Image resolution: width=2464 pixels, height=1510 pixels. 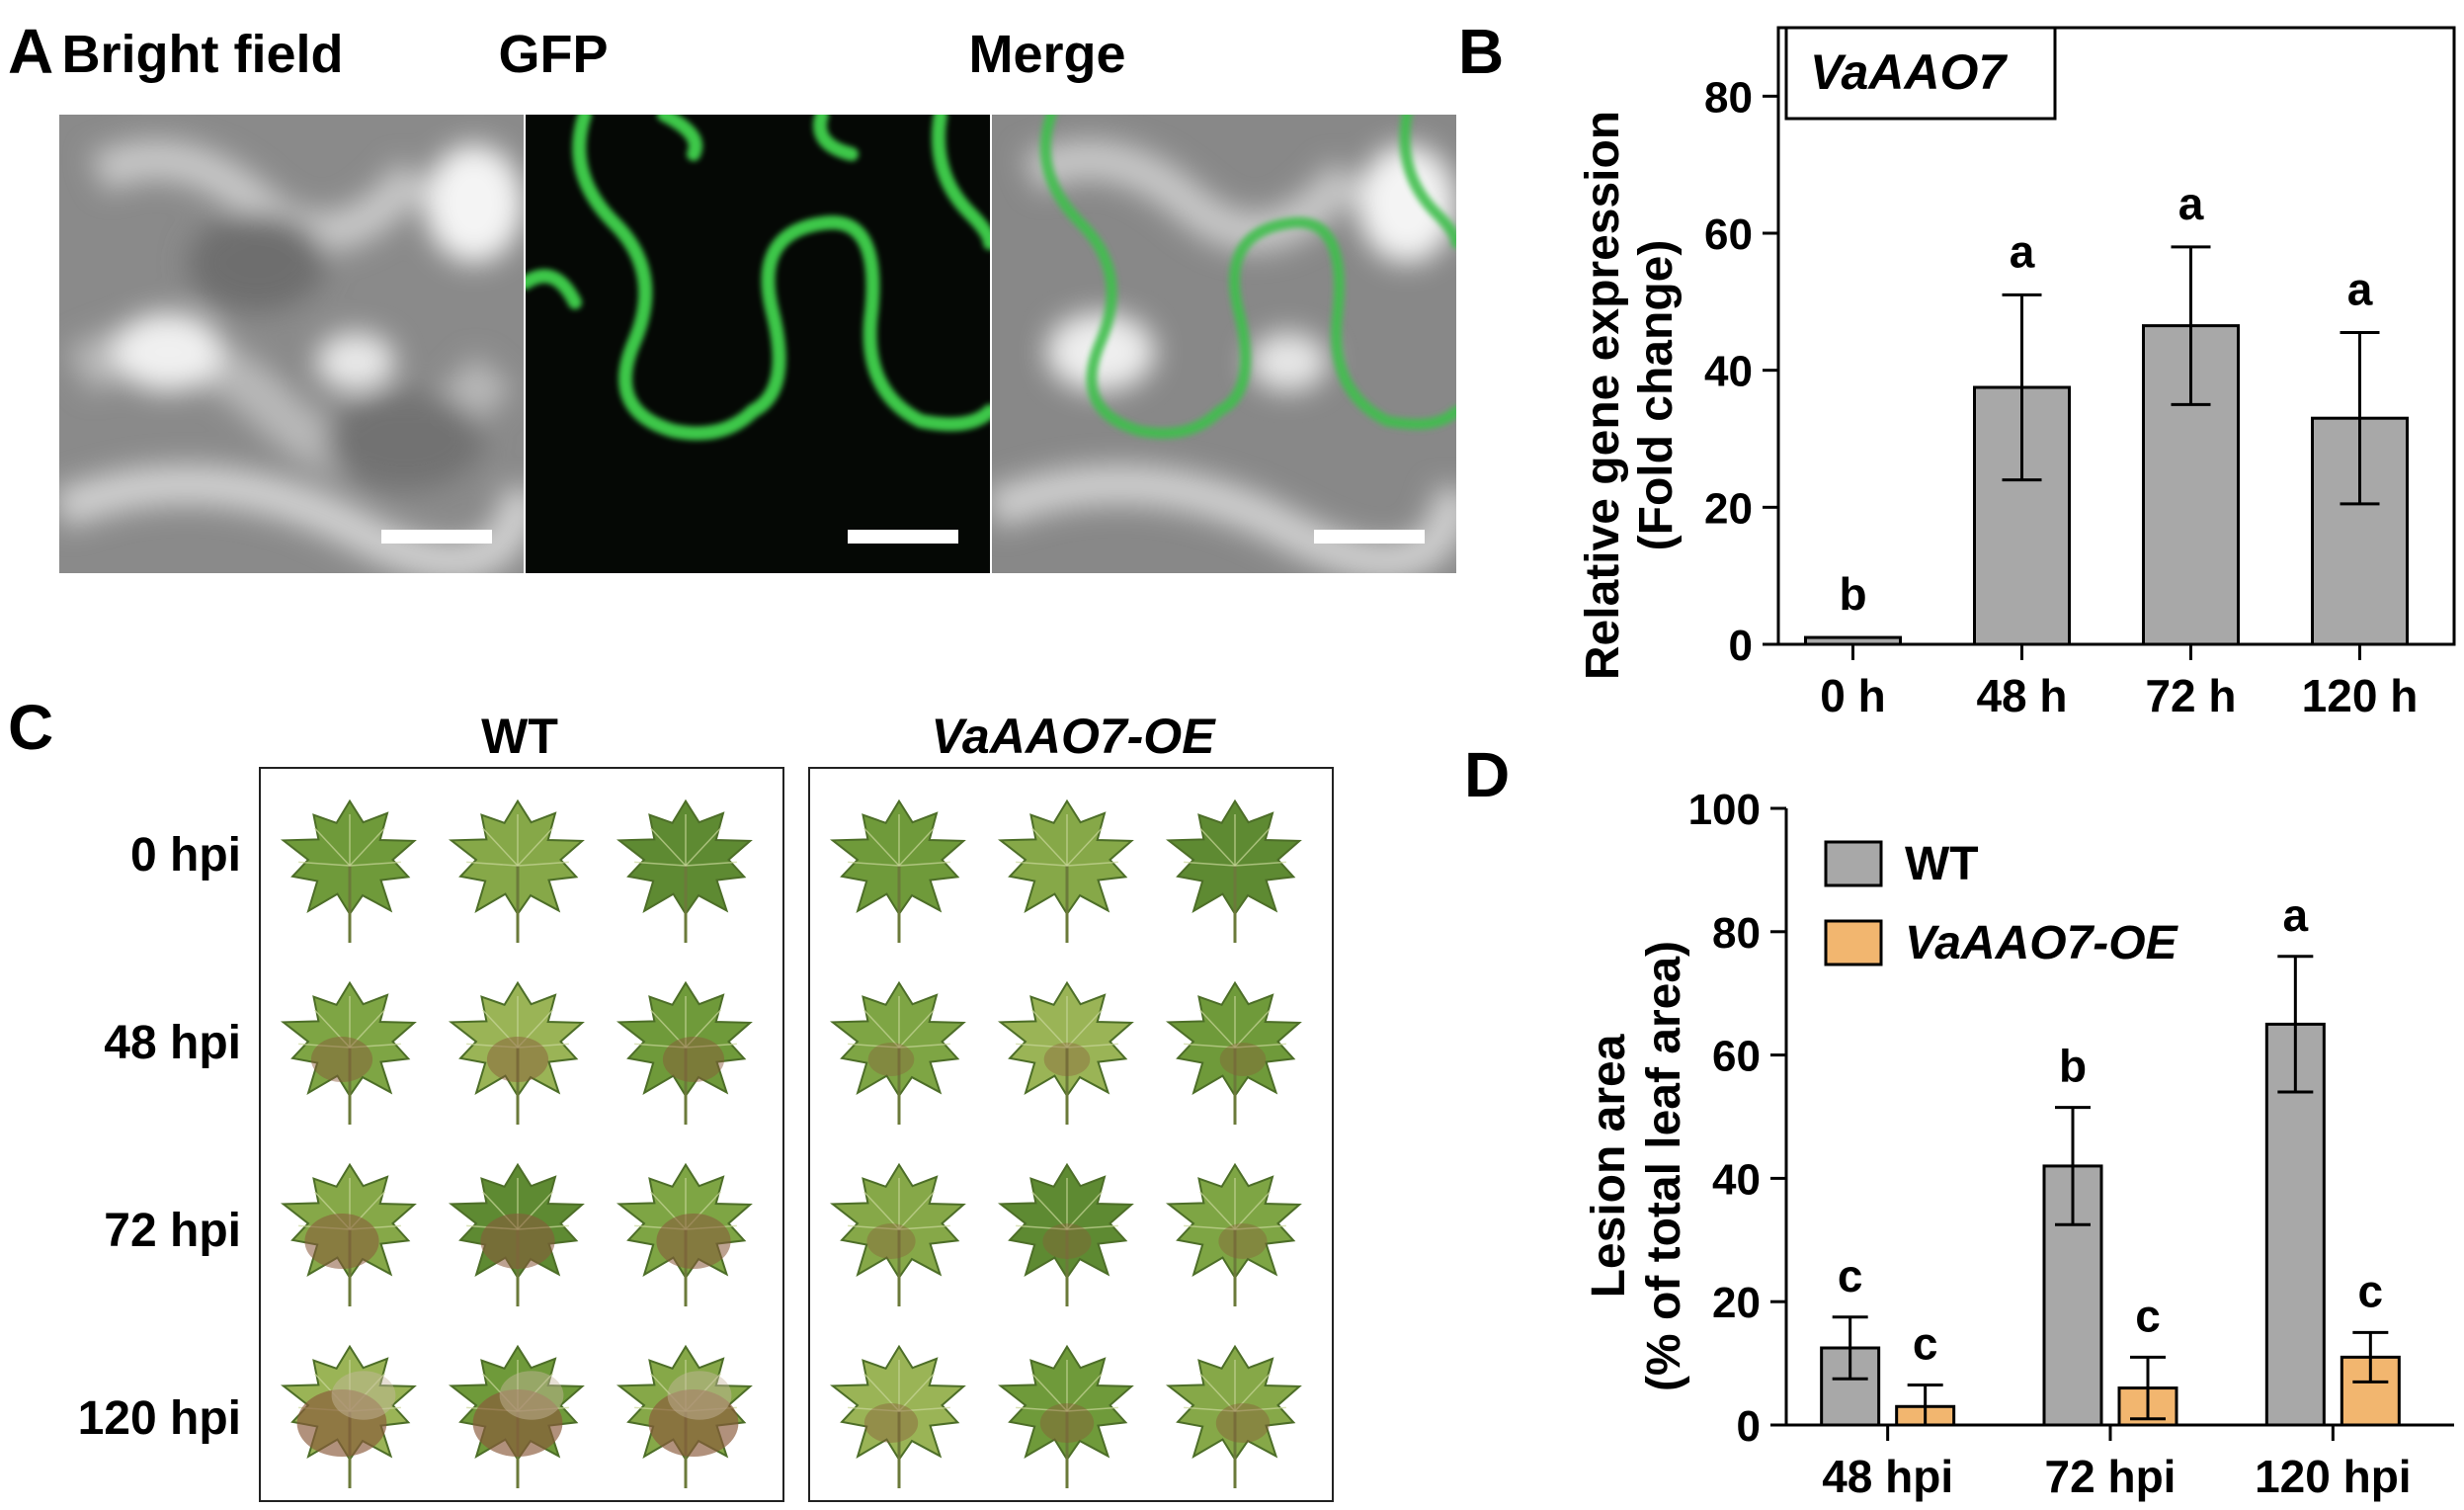 I want to click on chart-b-ylabel-line2: (Fold change), so click(x=1656, y=395).